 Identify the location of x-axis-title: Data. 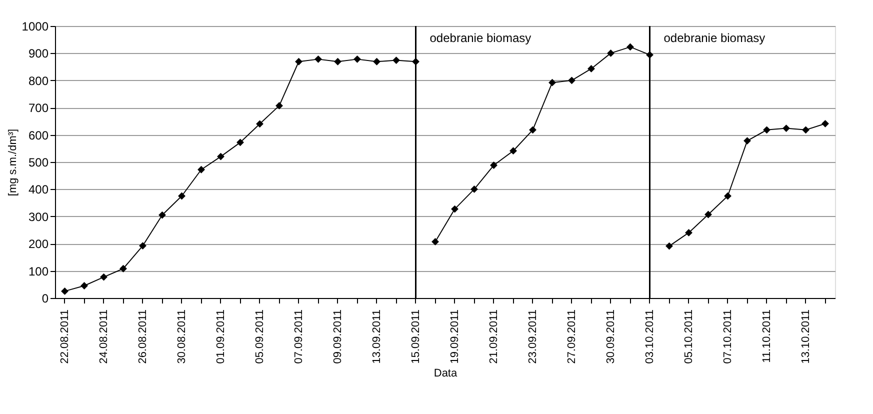
(446, 374).